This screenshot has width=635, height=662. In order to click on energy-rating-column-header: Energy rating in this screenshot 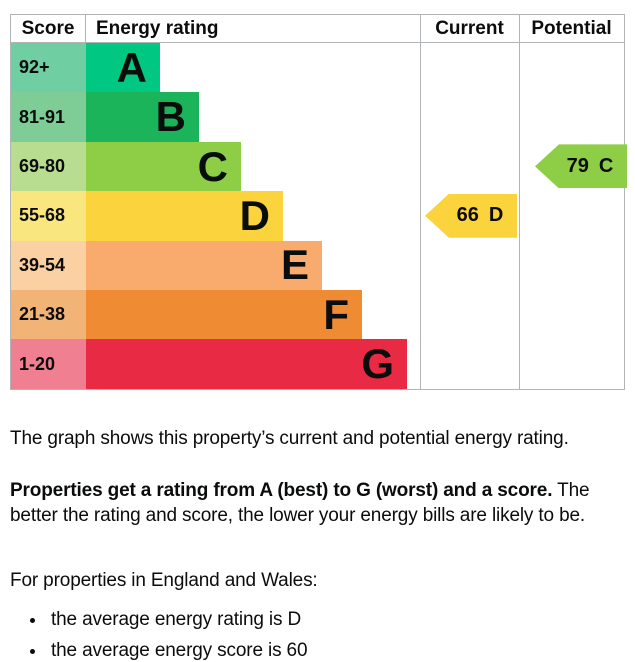, I will do `click(157, 28)`.